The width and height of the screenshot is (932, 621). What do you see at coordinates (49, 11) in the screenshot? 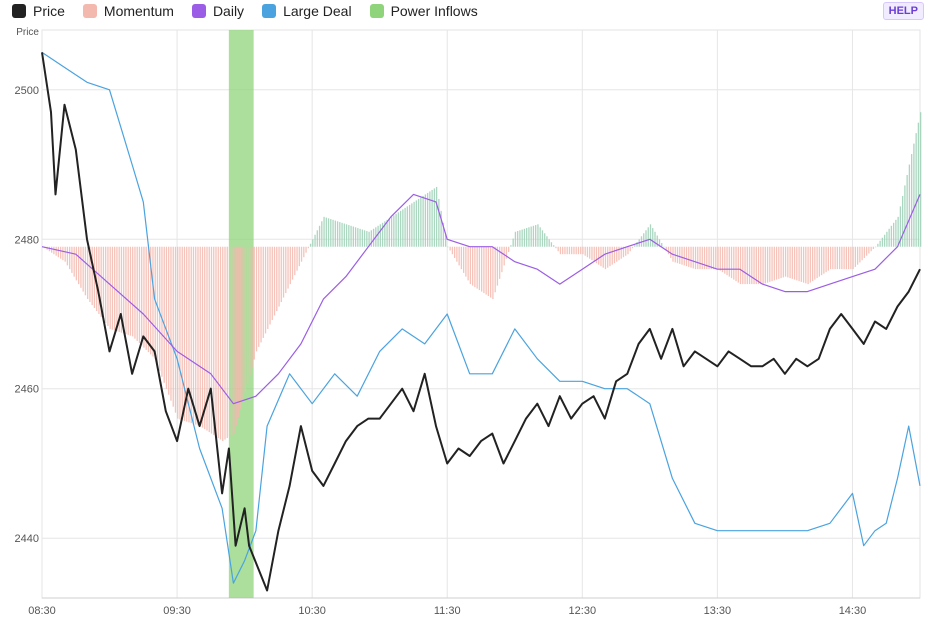
I see `legend-label-price: Price` at bounding box center [49, 11].